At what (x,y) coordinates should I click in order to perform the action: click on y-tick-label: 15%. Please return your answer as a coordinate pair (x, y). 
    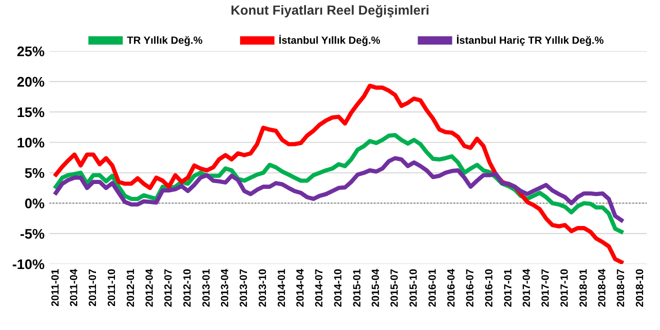
    Looking at the image, I should click on (31, 112).